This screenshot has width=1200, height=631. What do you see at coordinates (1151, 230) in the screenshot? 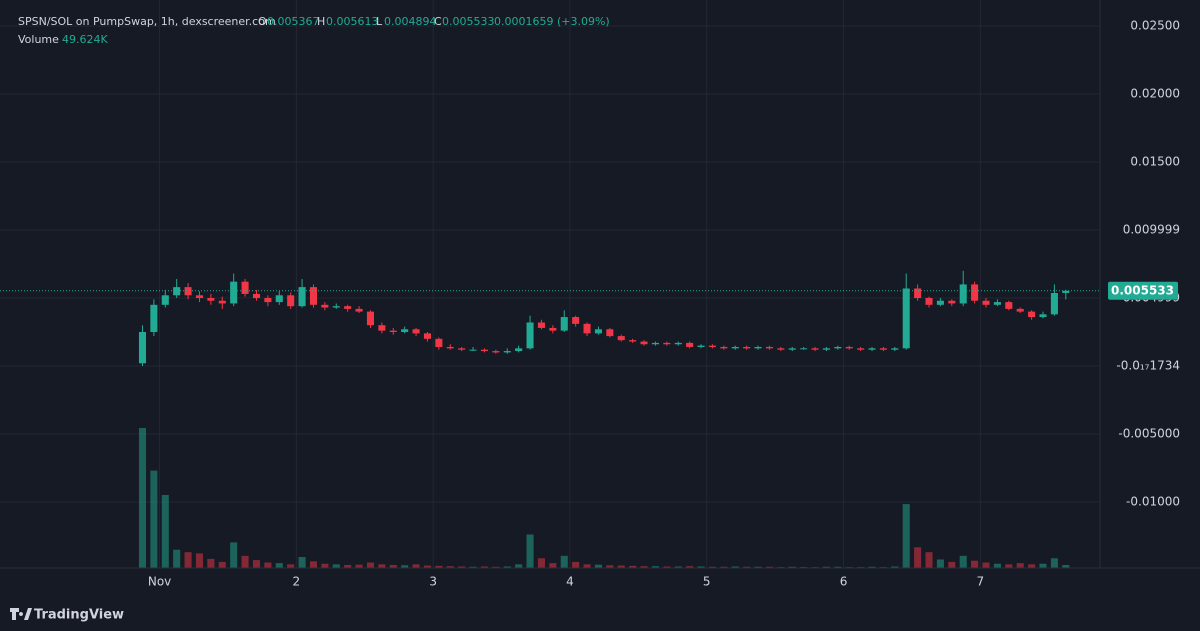
I see `y-tick-label: 0.009999` at bounding box center [1151, 230].